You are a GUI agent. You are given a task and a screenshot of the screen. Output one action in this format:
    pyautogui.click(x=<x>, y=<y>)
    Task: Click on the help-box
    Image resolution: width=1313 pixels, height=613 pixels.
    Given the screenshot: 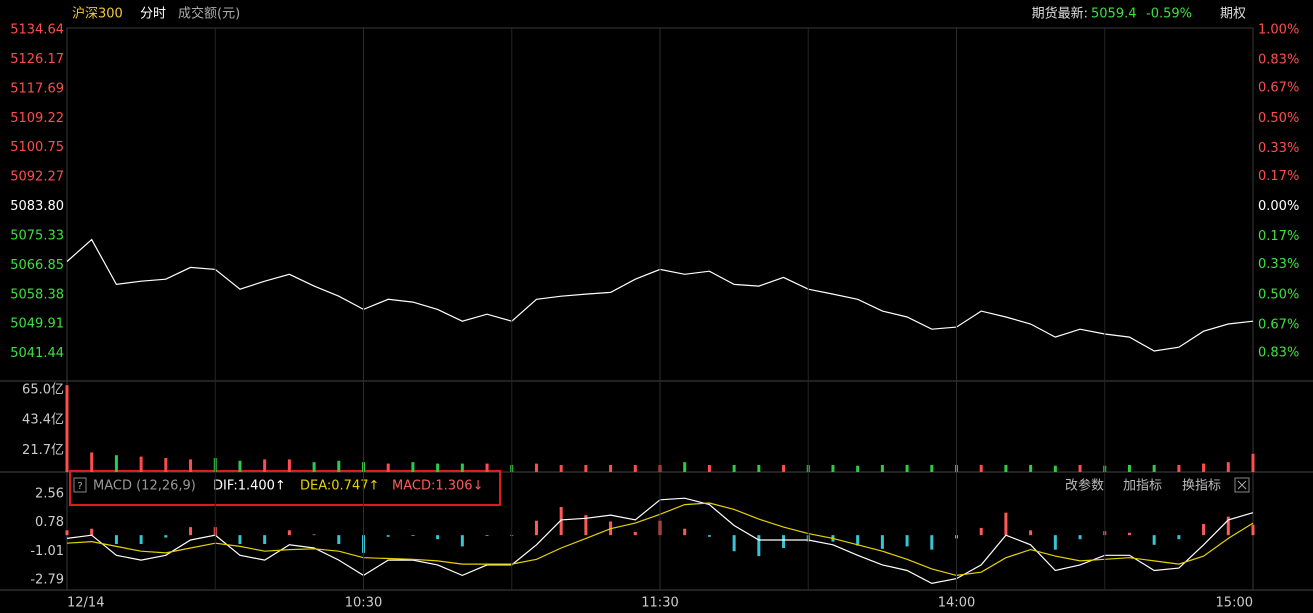 What is the action you would take?
    pyautogui.click(x=80, y=485)
    